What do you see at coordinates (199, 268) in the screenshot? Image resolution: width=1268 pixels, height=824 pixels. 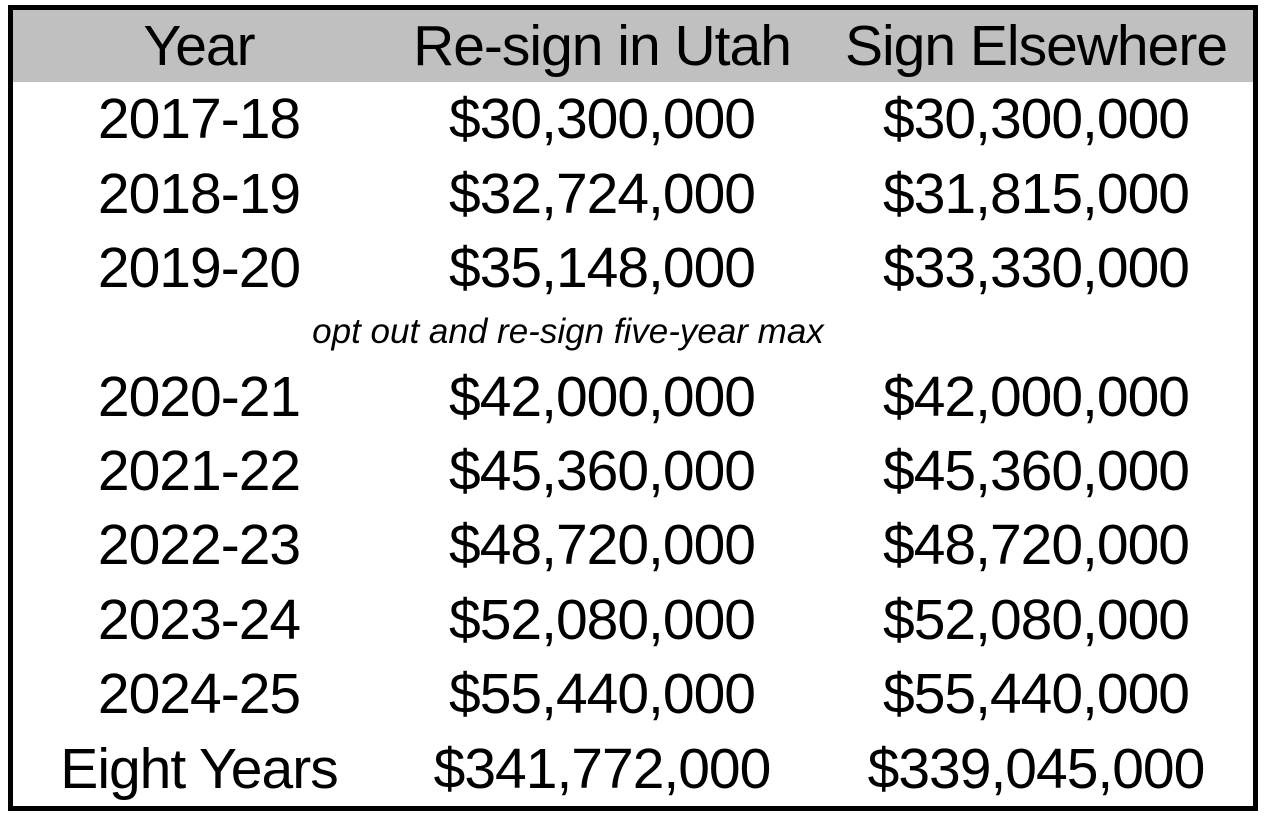 I see `year-cell: 2019-20` at bounding box center [199, 268].